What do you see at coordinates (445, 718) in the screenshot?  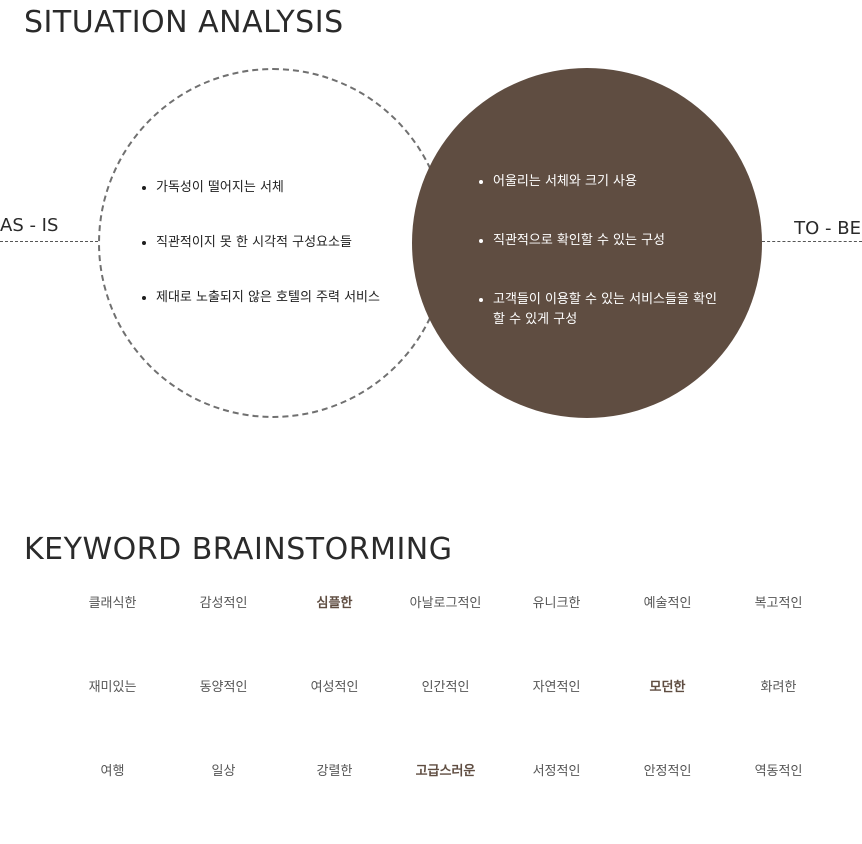 I see `keyword-row: 재미있는 동양적인 여성적인 인간적인 자연적인 모던한 화려한` at bounding box center [445, 718].